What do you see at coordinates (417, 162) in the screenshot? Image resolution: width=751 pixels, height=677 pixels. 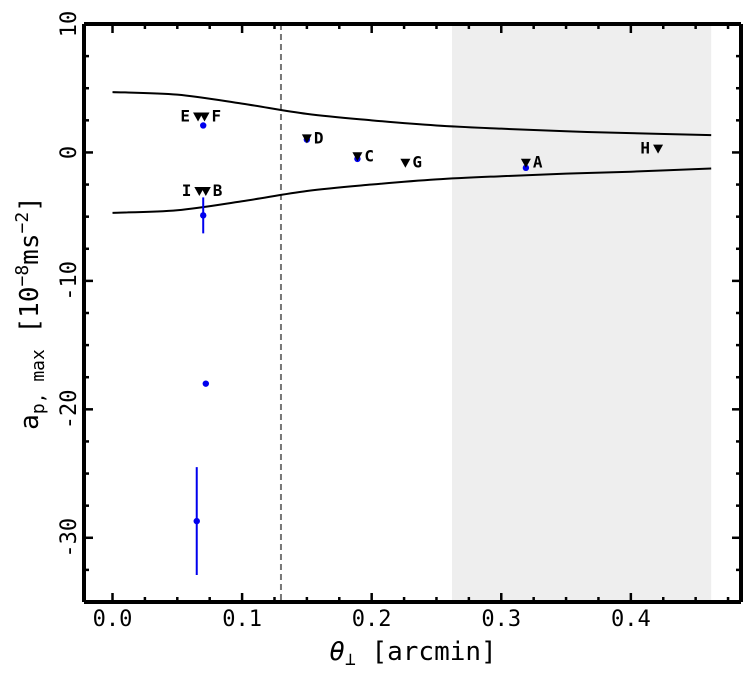 I see `marker-label-g: G` at bounding box center [417, 162].